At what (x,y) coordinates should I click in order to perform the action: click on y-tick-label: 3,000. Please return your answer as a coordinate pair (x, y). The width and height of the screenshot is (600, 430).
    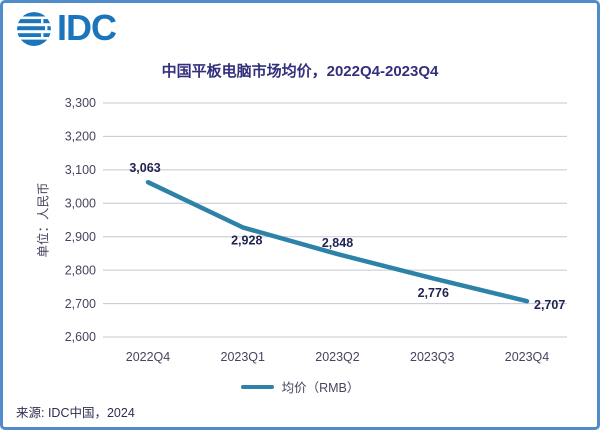
    Looking at the image, I should click on (80, 203).